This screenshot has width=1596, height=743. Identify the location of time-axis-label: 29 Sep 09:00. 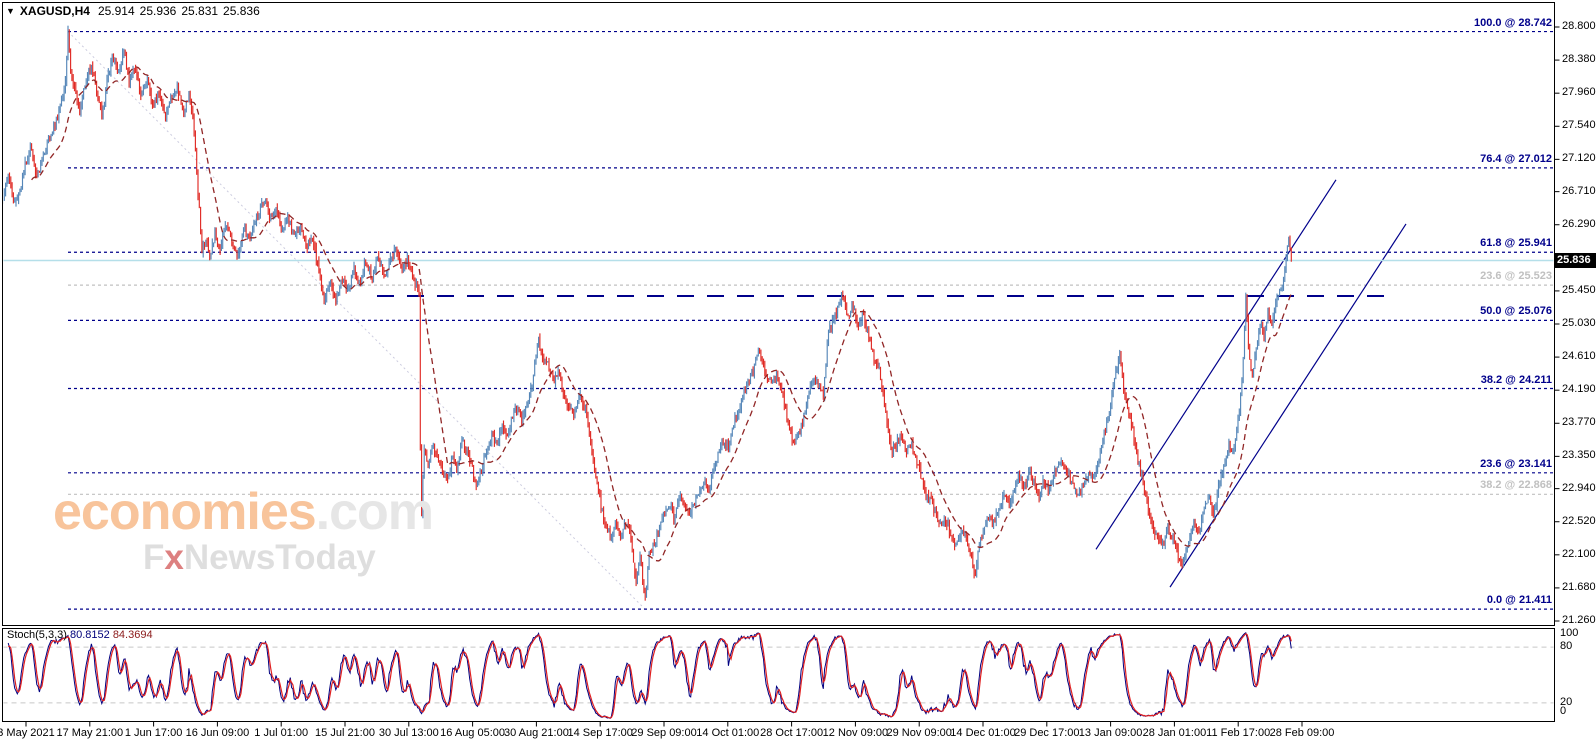
(664, 733).